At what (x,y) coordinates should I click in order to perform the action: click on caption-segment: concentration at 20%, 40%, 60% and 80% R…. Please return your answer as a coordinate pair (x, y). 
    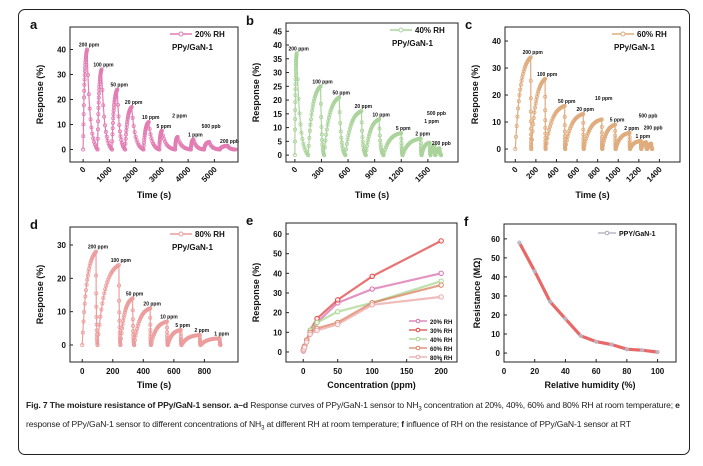
    Looking at the image, I should click on (548, 405).